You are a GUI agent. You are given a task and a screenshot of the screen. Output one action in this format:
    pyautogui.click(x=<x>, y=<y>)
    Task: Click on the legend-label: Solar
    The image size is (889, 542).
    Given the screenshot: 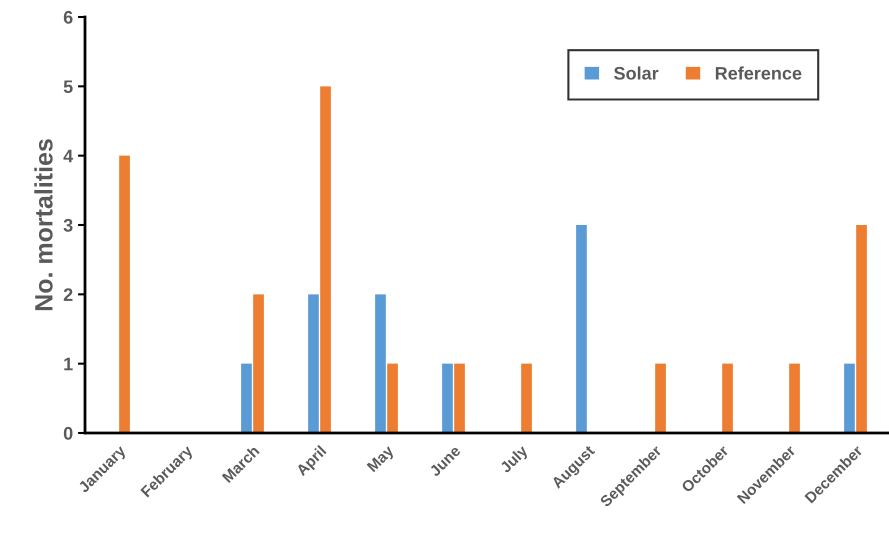 What is the action you would take?
    pyautogui.click(x=636, y=73)
    